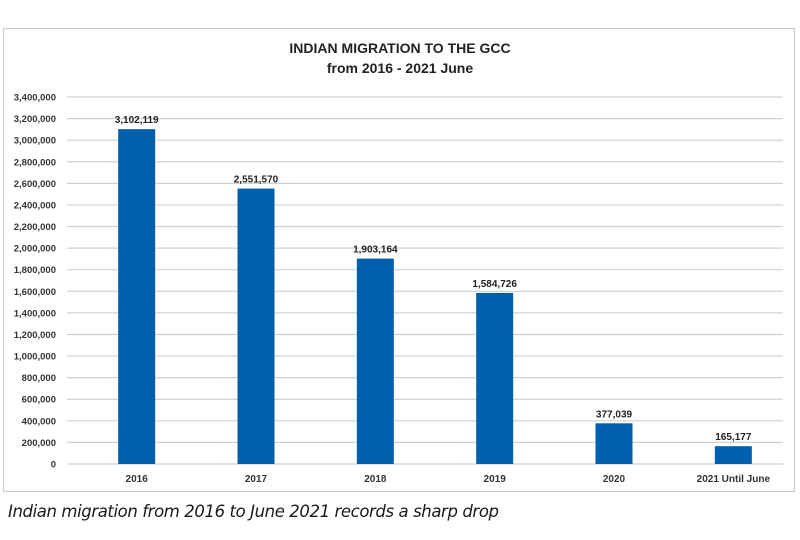 This screenshot has height=540, width=800. I want to click on y-tick-label: 2,800,000, so click(35, 162).